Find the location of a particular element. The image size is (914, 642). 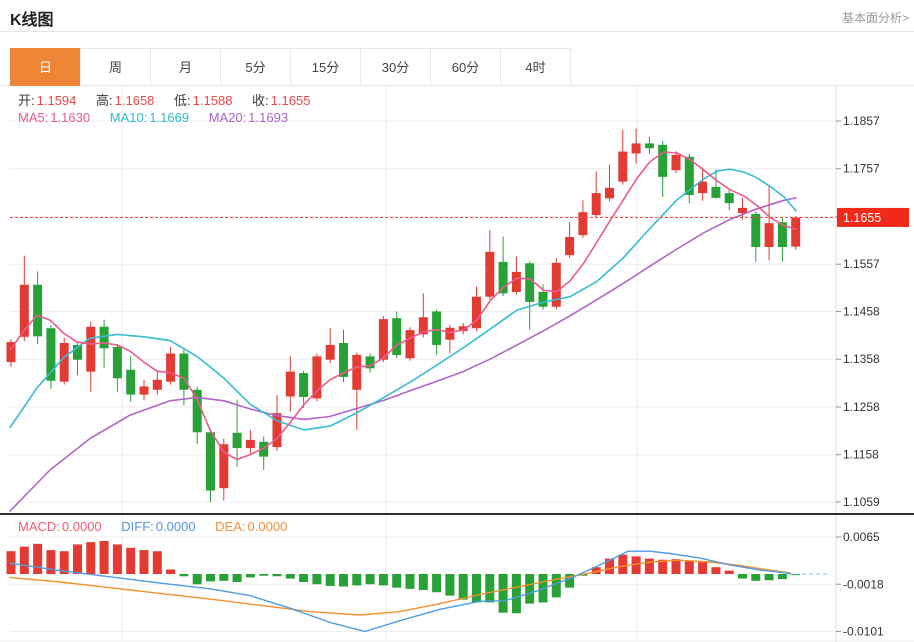

svg-text: -0.0101 is located at coordinates (863, 632).